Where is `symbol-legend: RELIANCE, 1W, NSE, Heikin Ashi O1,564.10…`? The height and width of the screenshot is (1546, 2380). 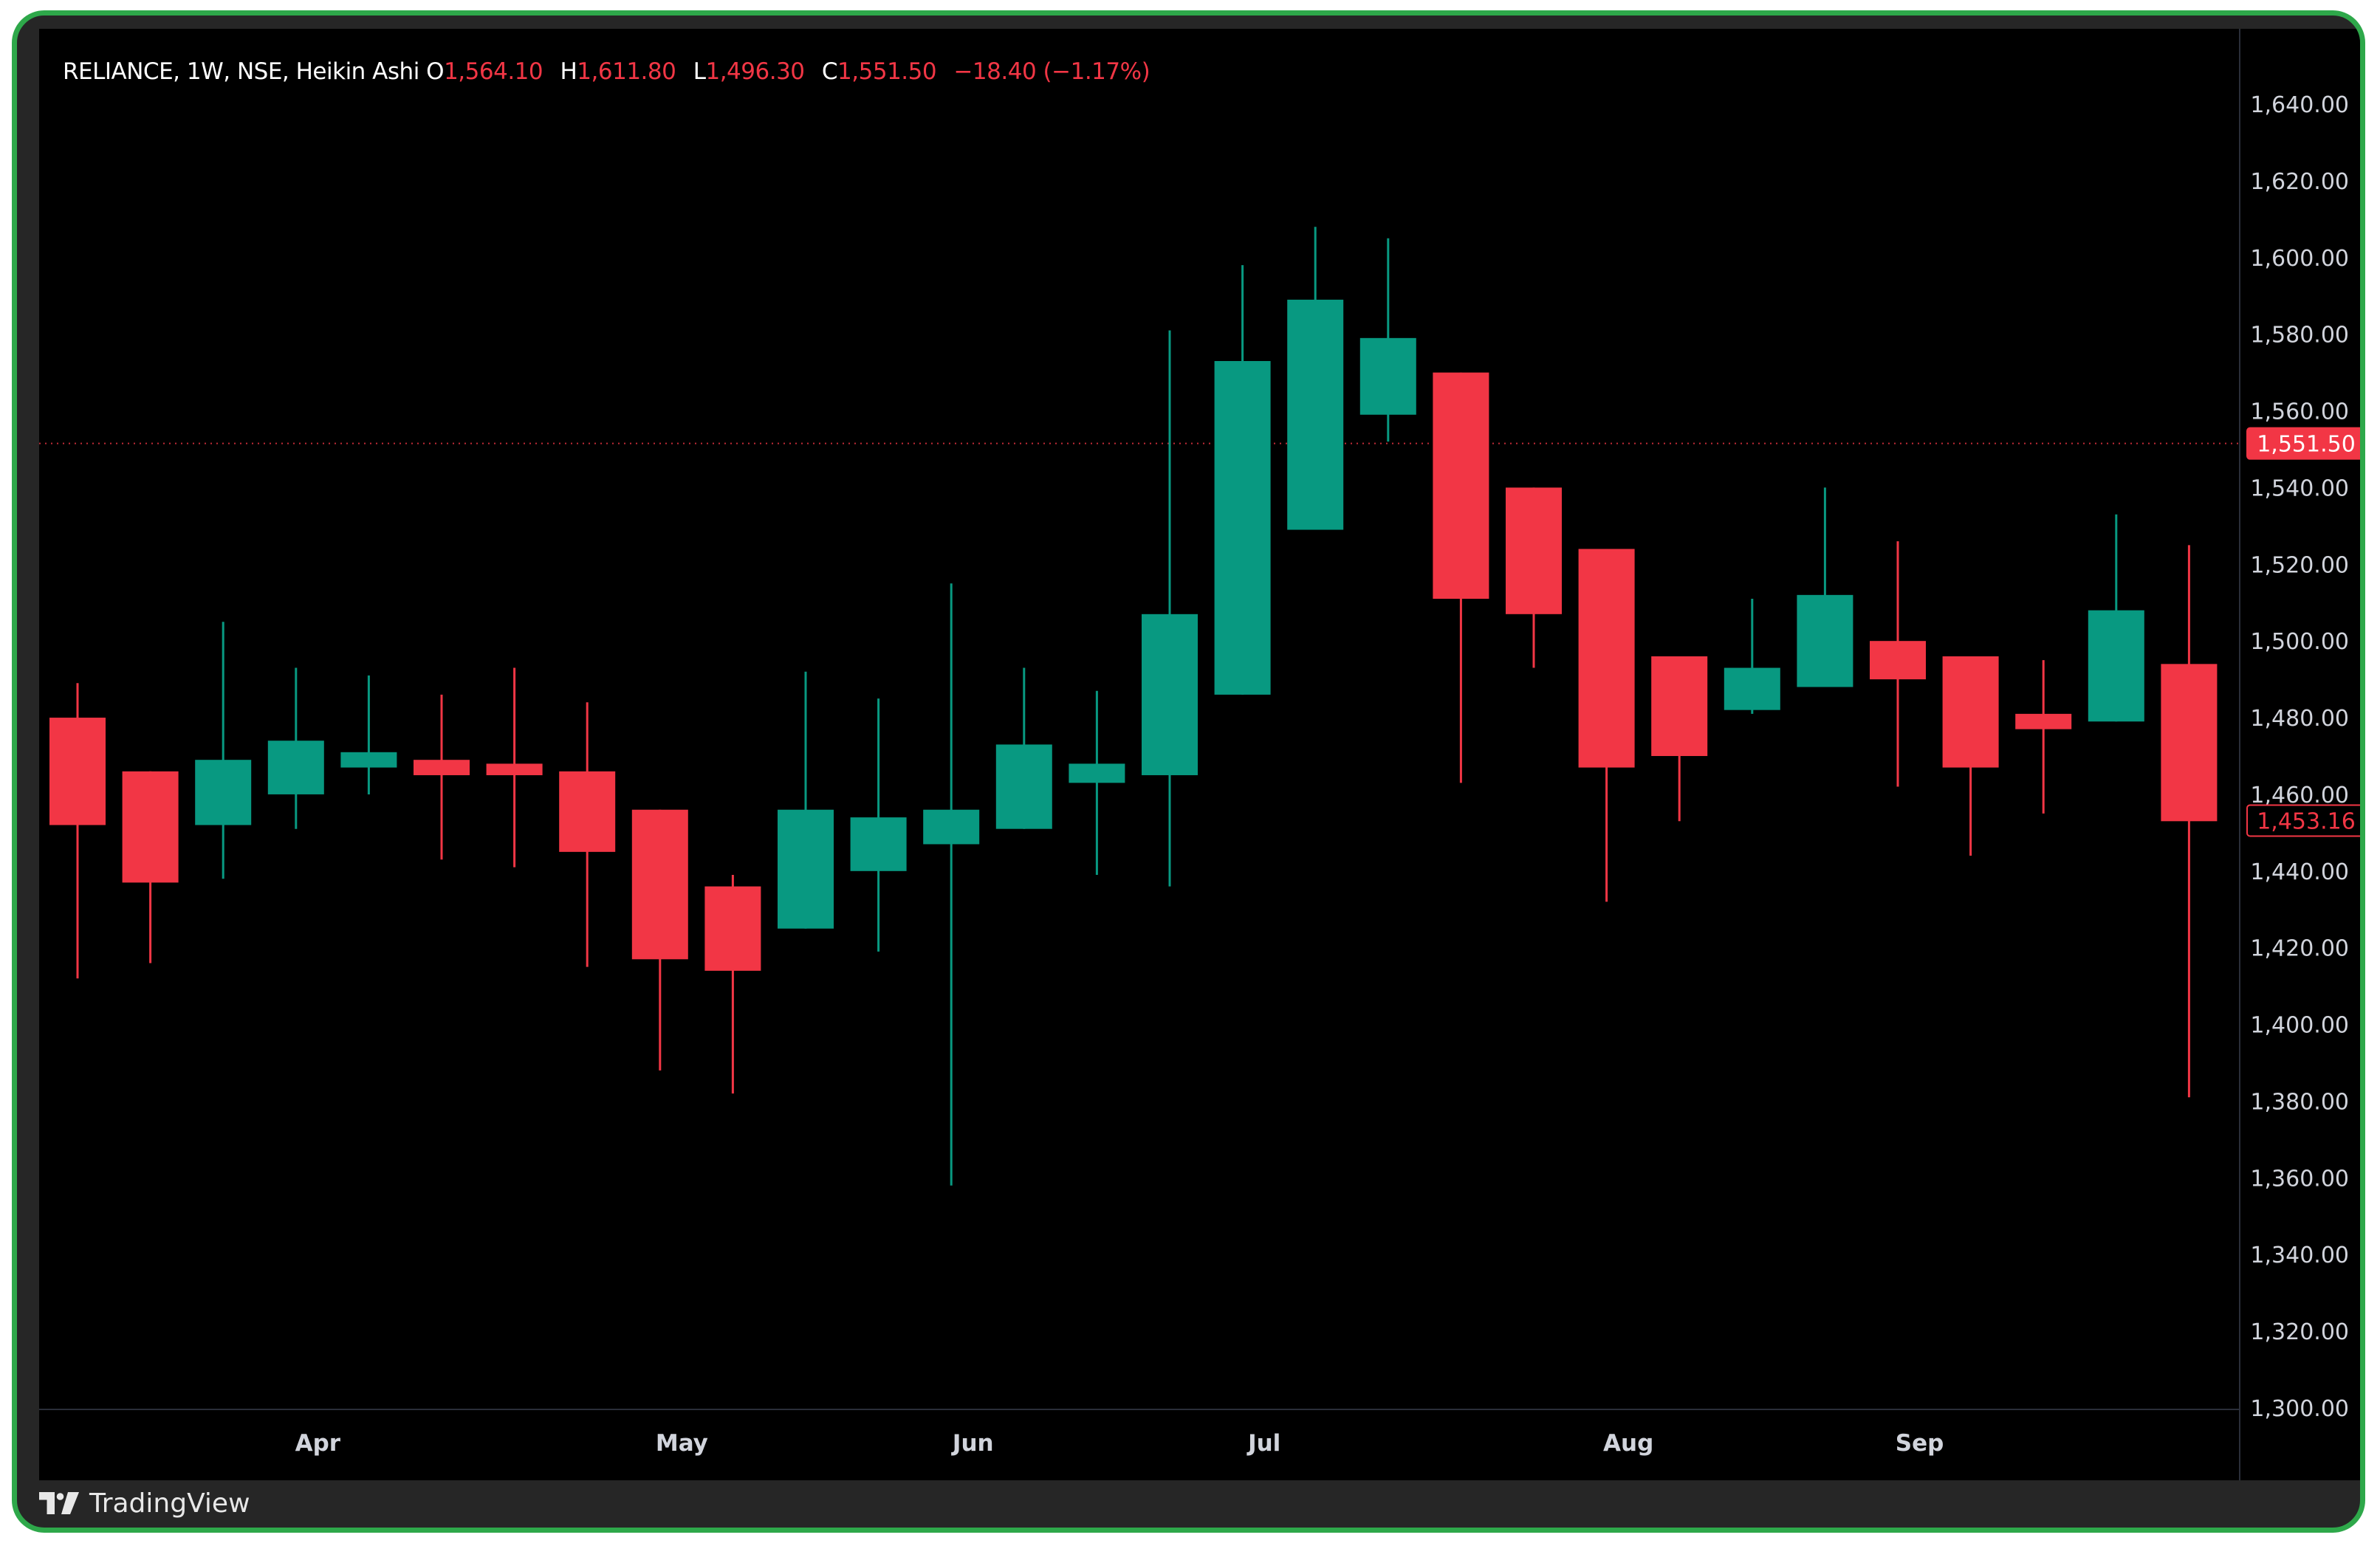 symbol-legend: RELIANCE, 1W, NSE, Heikin Ashi O1,564.10… is located at coordinates (611, 72).